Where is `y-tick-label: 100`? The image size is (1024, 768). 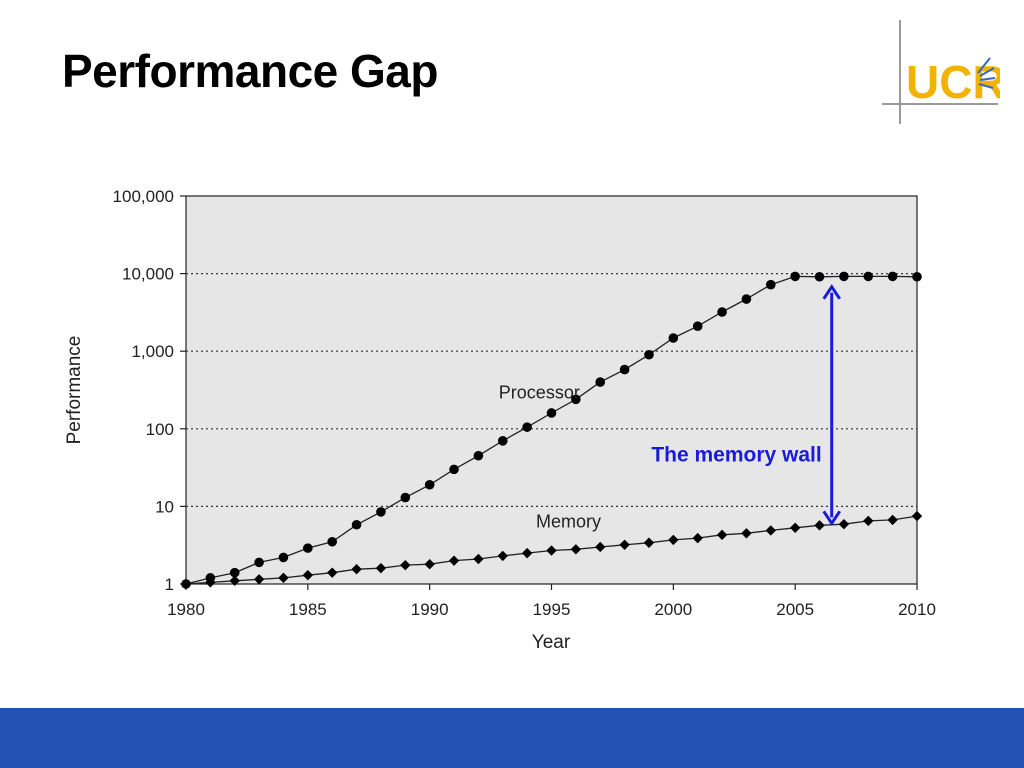 y-tick-label: 100 is located at coordinates (160, 429).